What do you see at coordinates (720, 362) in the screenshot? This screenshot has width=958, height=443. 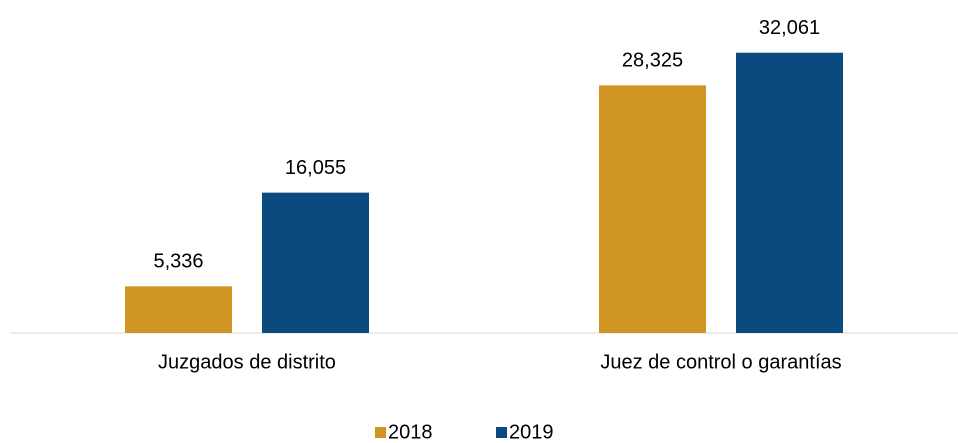 I see `x-tick-label: Juez de control o garantías` at bounding box center [720, 362].